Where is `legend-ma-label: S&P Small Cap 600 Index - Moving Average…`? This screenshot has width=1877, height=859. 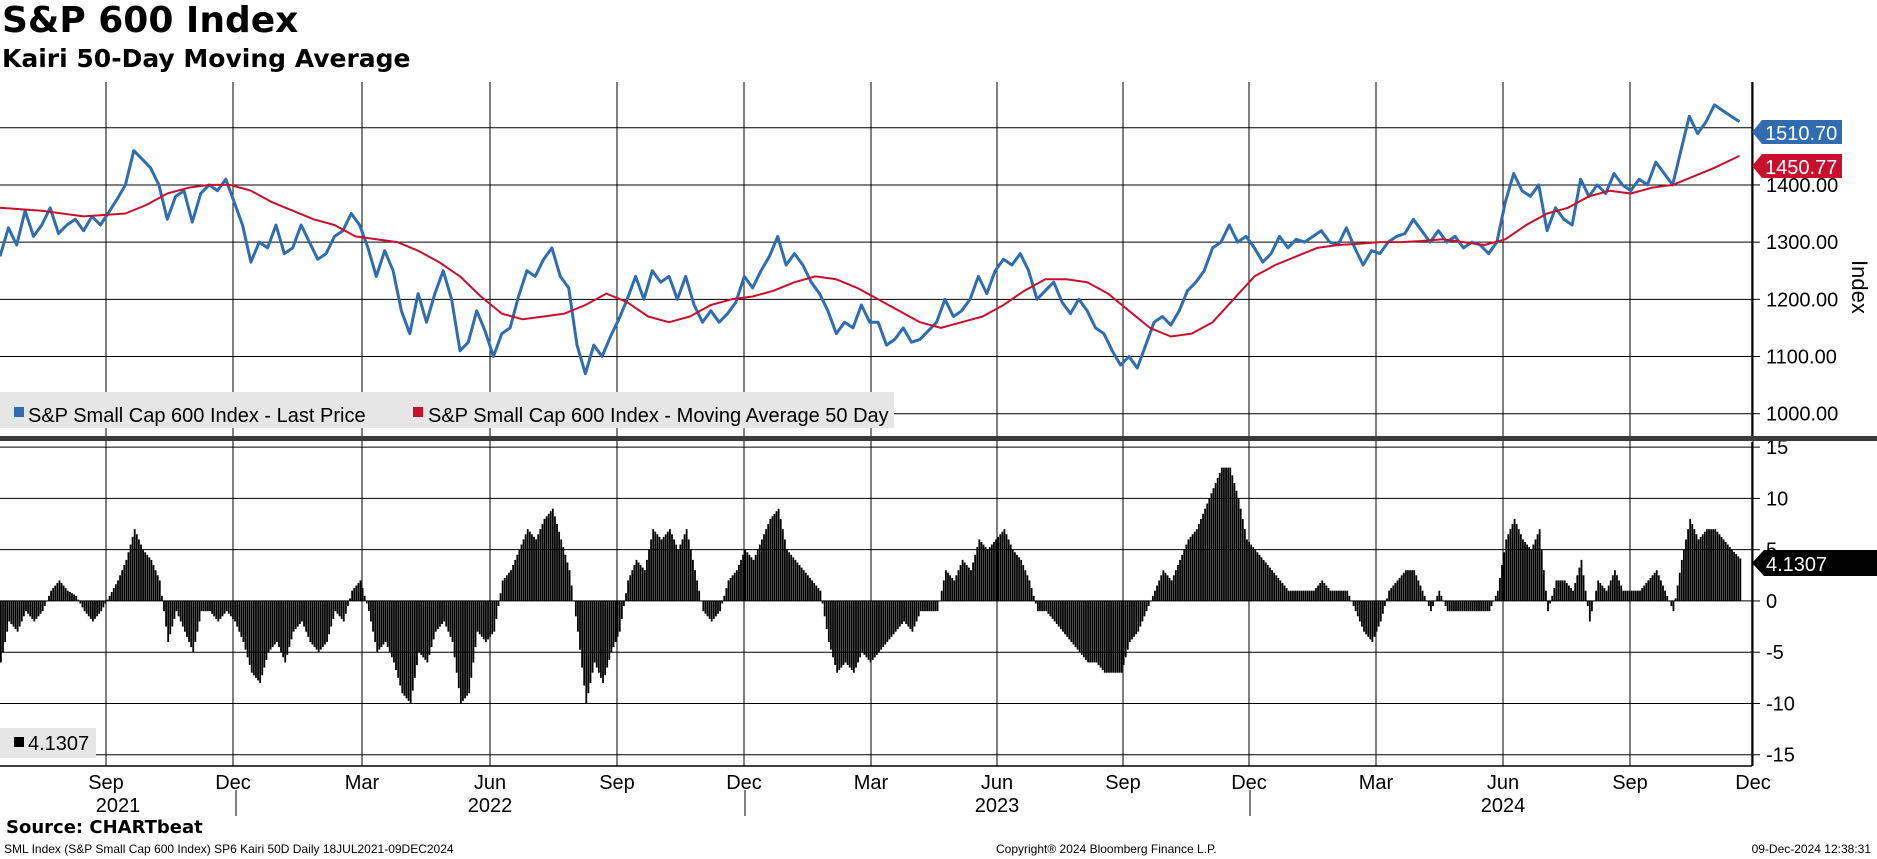
legend-ma-label: S&P Small Cap 600 Index - Moving Average… is located at coordinates (658, 416).